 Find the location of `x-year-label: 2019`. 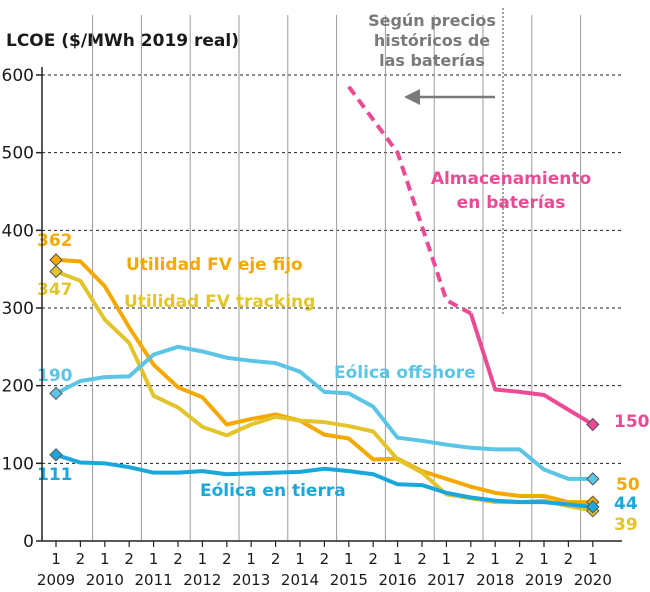

x-year-label: 2019 is located at coordinates (544, 579).